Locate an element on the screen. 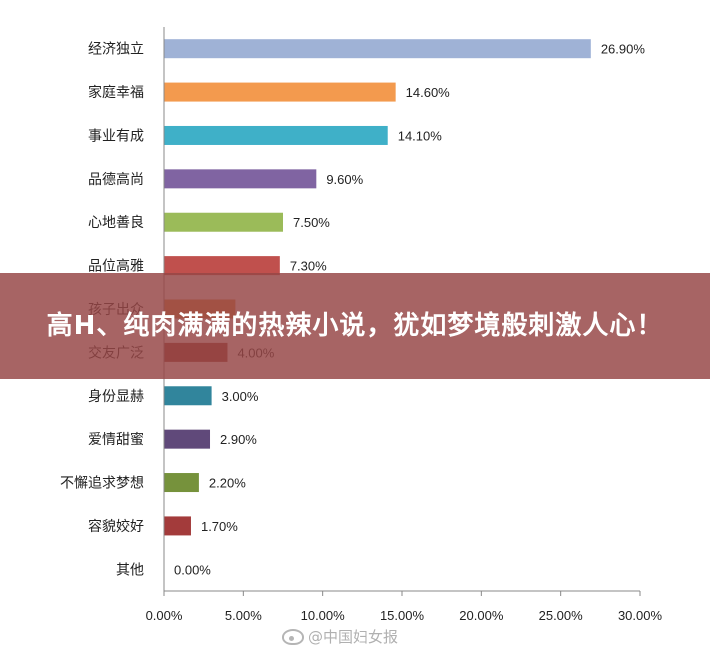 The width and height of the screenshot is (710, 655). category-label-5: 品位高雅 is located at coordinates (116, 266).